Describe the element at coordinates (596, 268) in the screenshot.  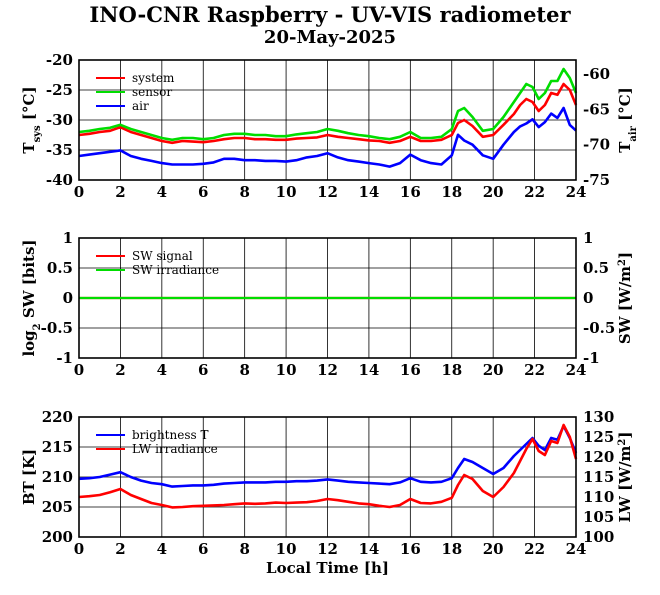
I see `y2-tick-label: 0.5` at that location.